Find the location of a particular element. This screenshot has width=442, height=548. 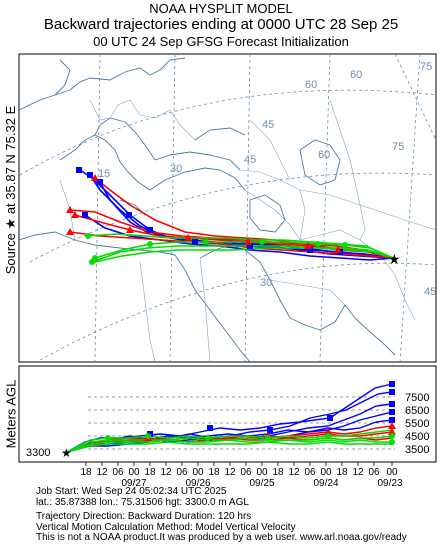

lon-label-15: 15 is located at coordinates (104, 174).